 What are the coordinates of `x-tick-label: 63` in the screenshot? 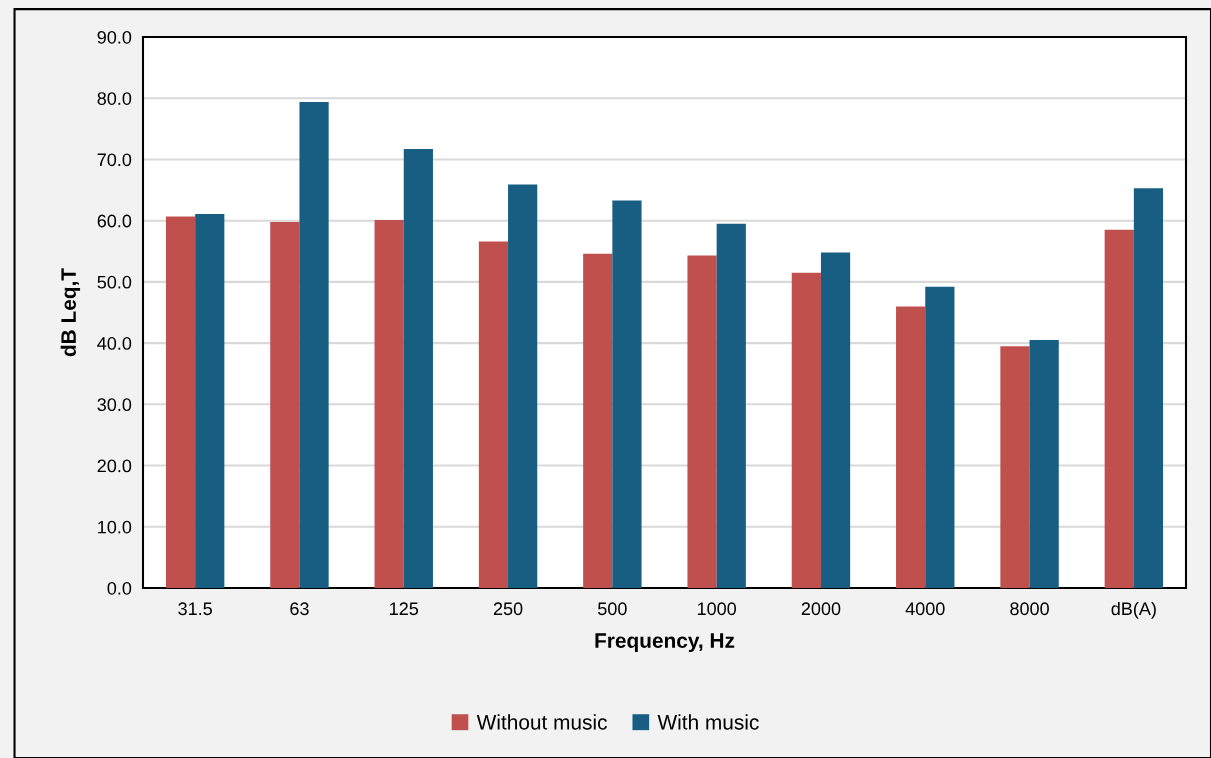 It's located at (299, 609).